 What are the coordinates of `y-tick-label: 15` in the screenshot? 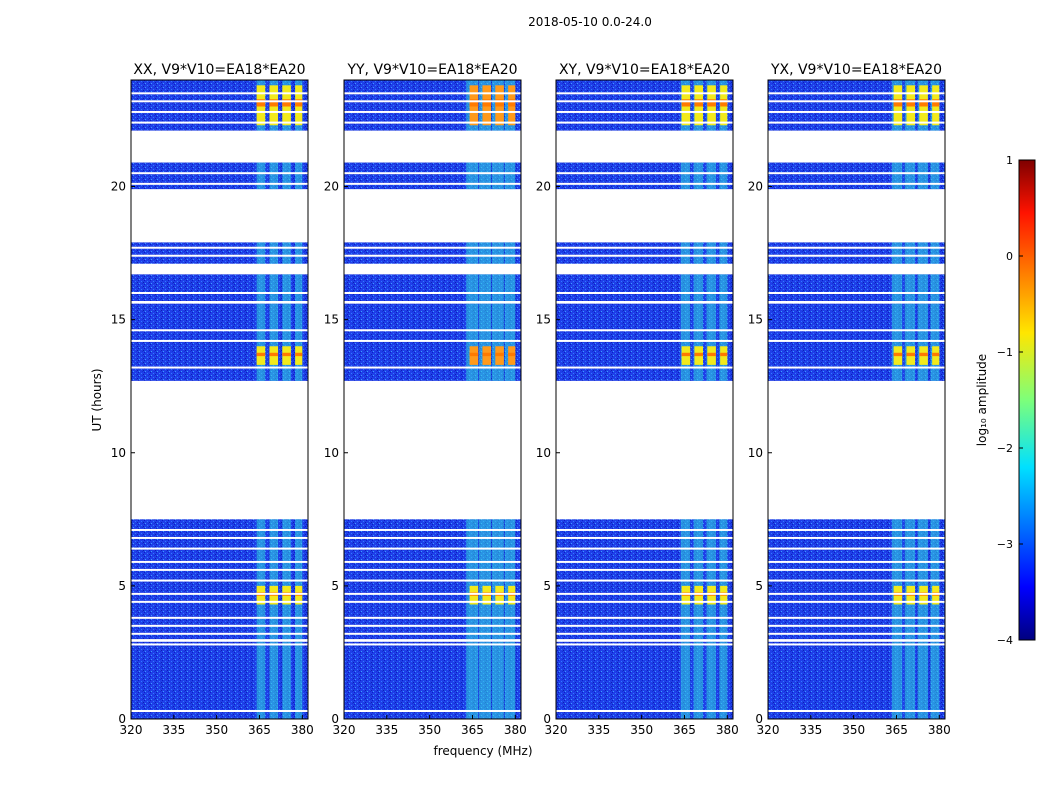 It's located at (331, 320).